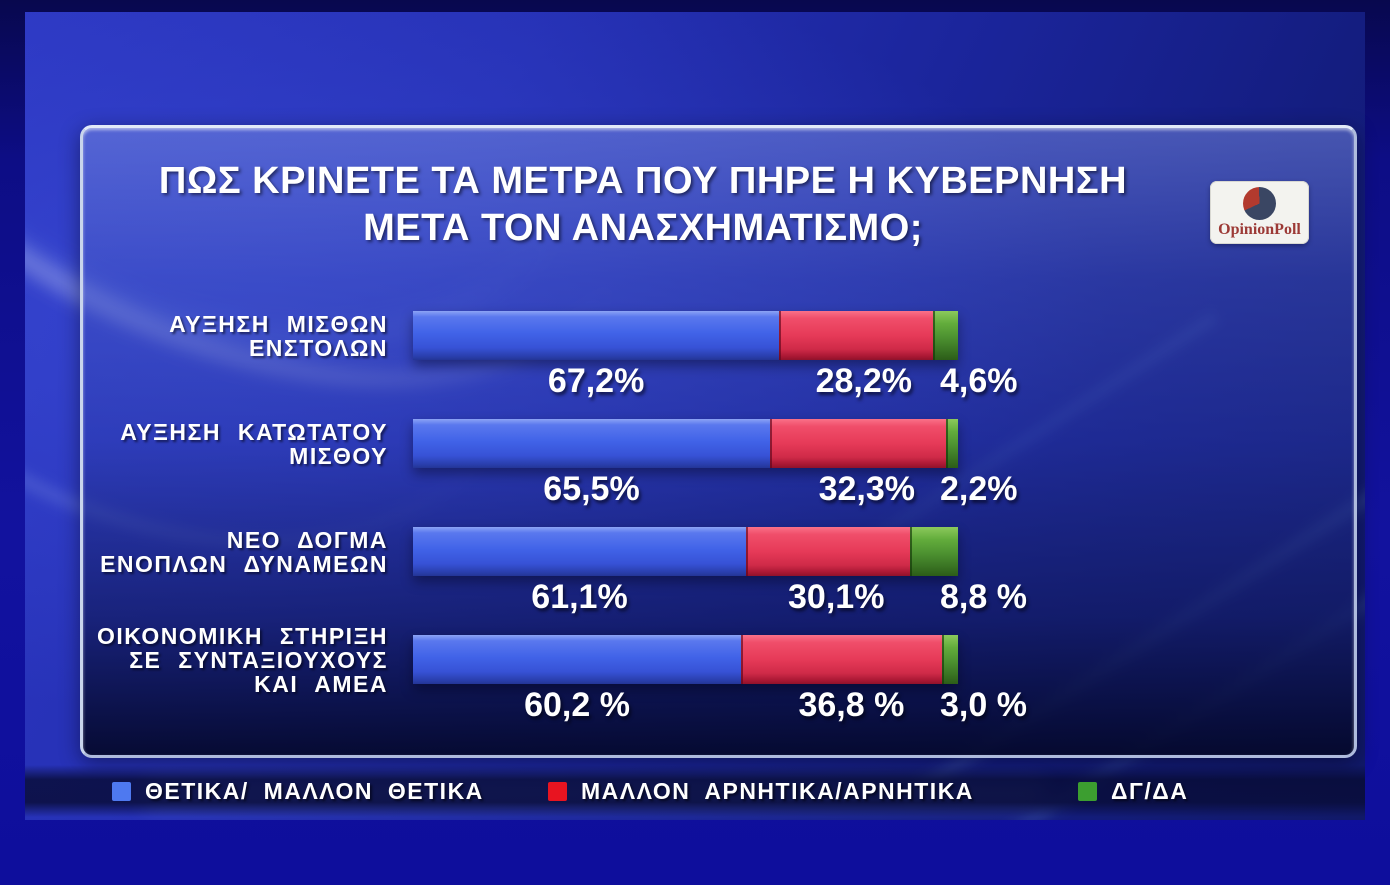 Image resolution: width=1390 pixels, height=885 pixels. Describe the element at coordinates (254, 444) in the screenshot. I see `category-label: ΑΥΞΗΣΗ ΚΑΤΩΤΑΤΟΥ ΜΙΣΘΟΥ` at that location.